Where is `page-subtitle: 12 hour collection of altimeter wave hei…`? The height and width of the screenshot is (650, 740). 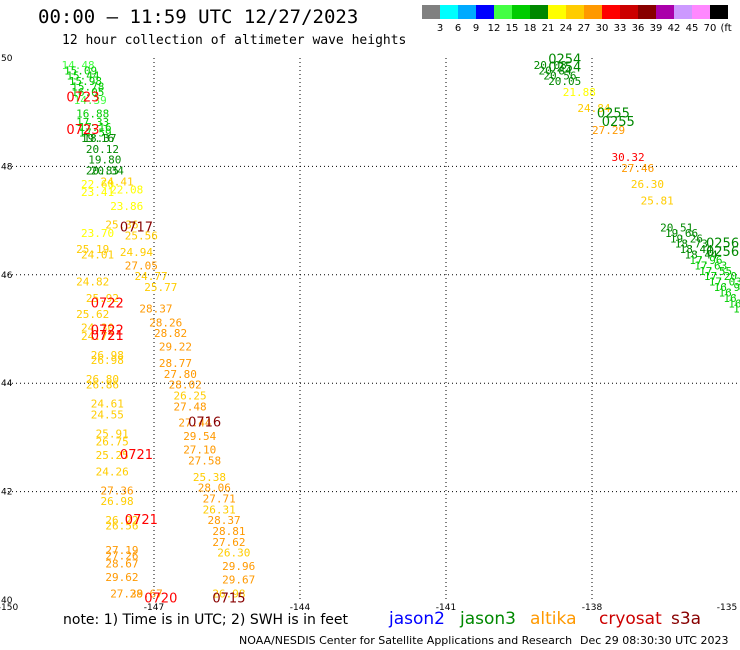
page-subtitle: 12 hour collection of altimeter wave hei… is located at coordinates (234, 40).